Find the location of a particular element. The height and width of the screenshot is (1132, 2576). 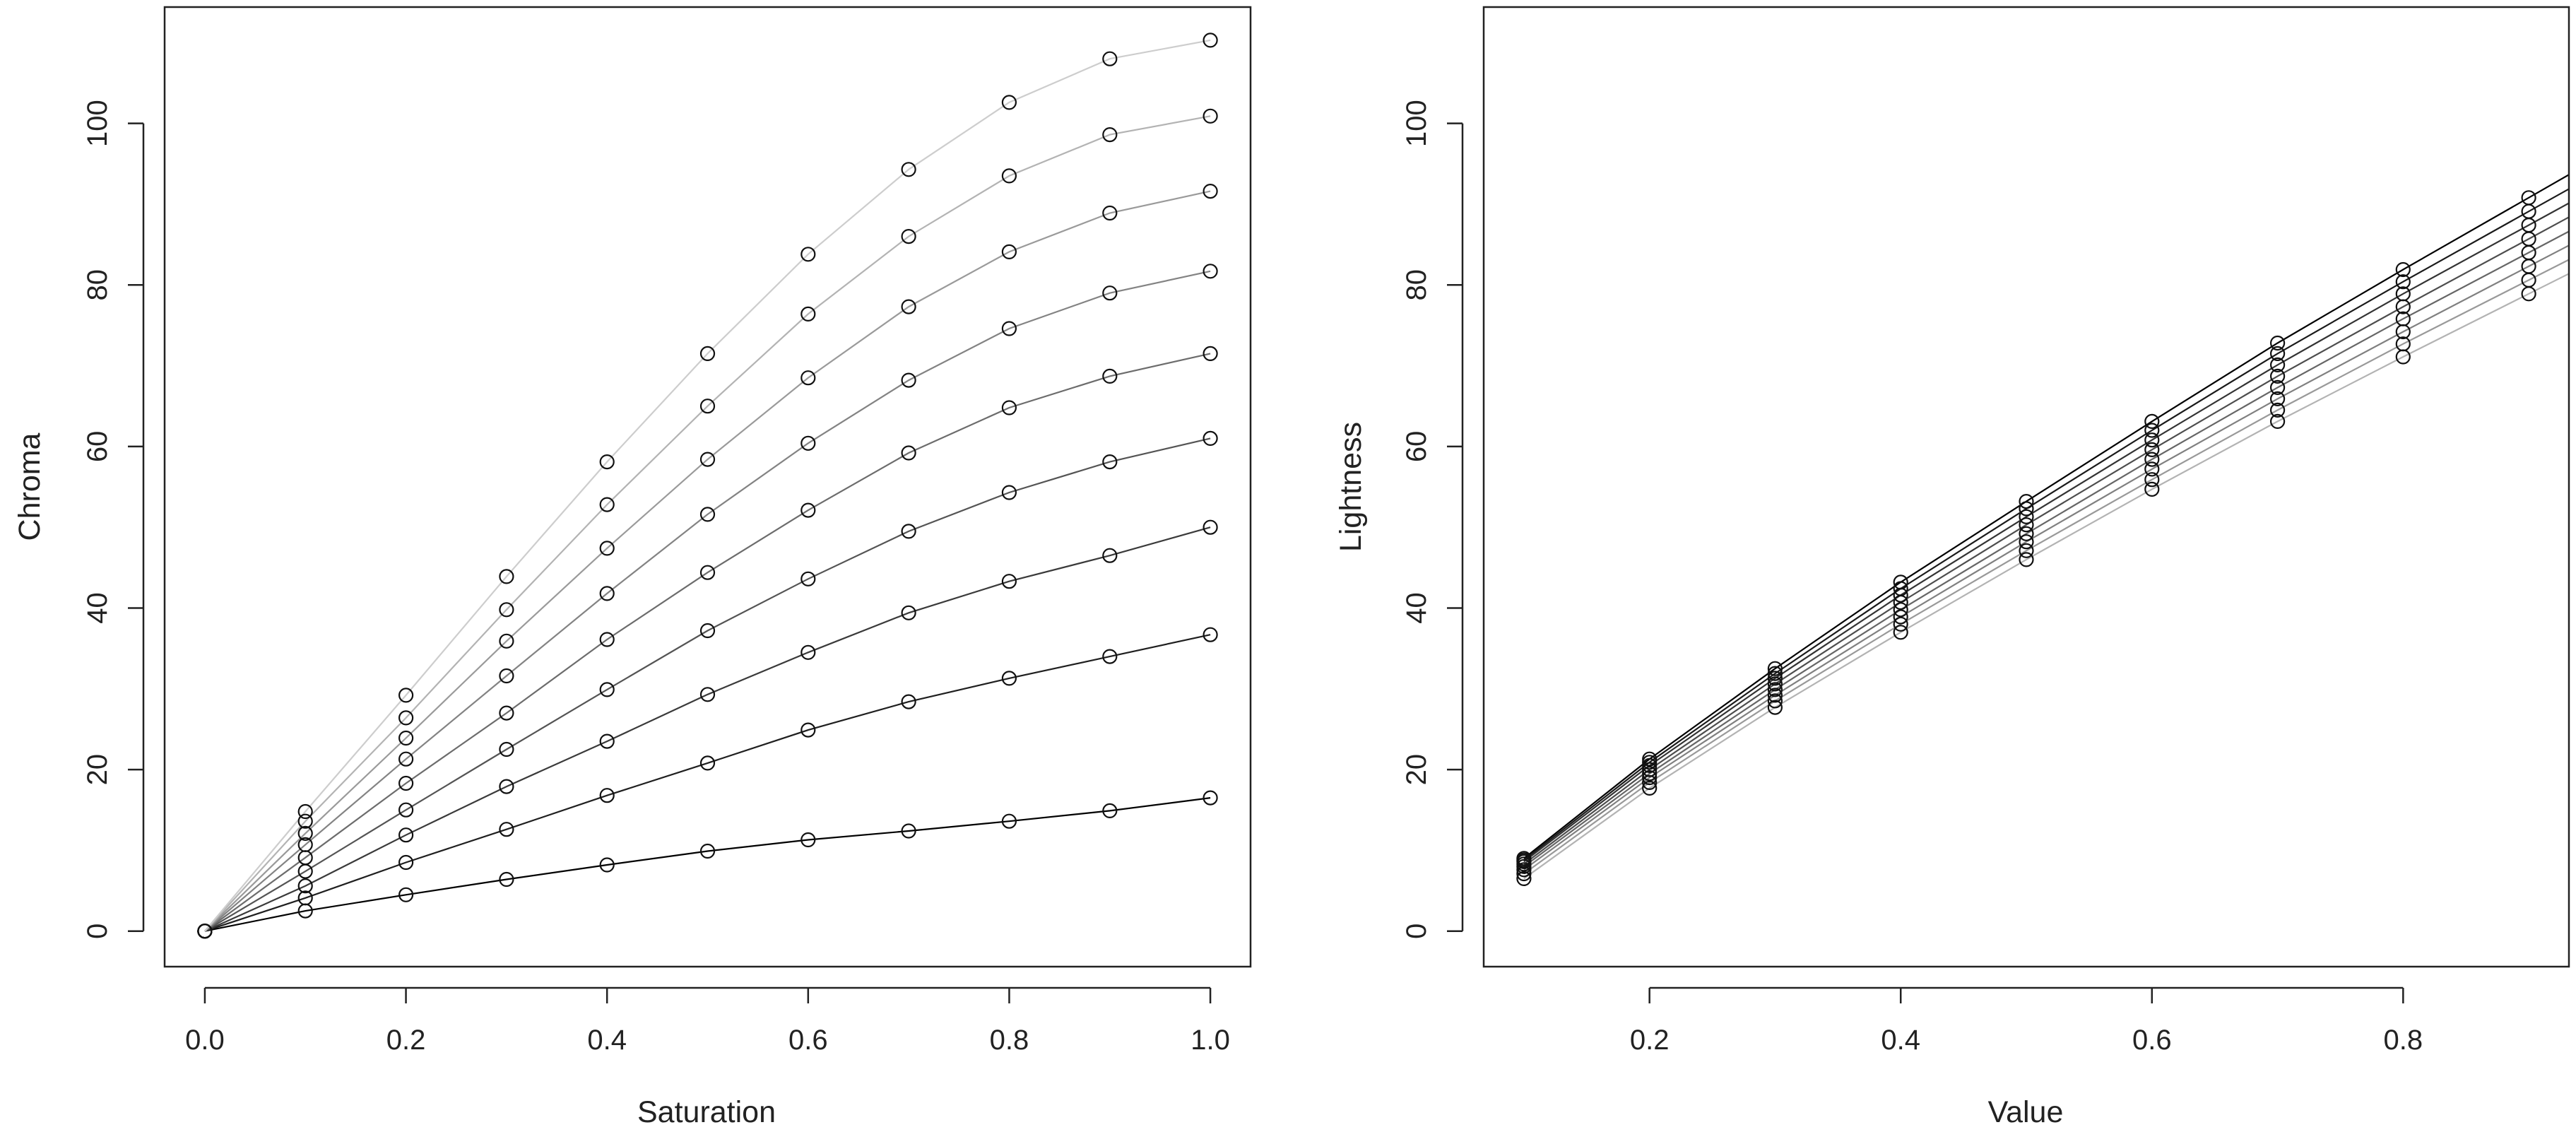

lightness-axis-title: Lightness is located at coordinates (1351, 487).